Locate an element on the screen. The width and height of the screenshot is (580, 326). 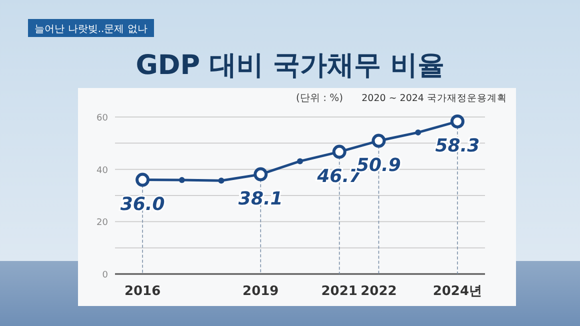
text: 36.0 is located at coordinates (142, 204).